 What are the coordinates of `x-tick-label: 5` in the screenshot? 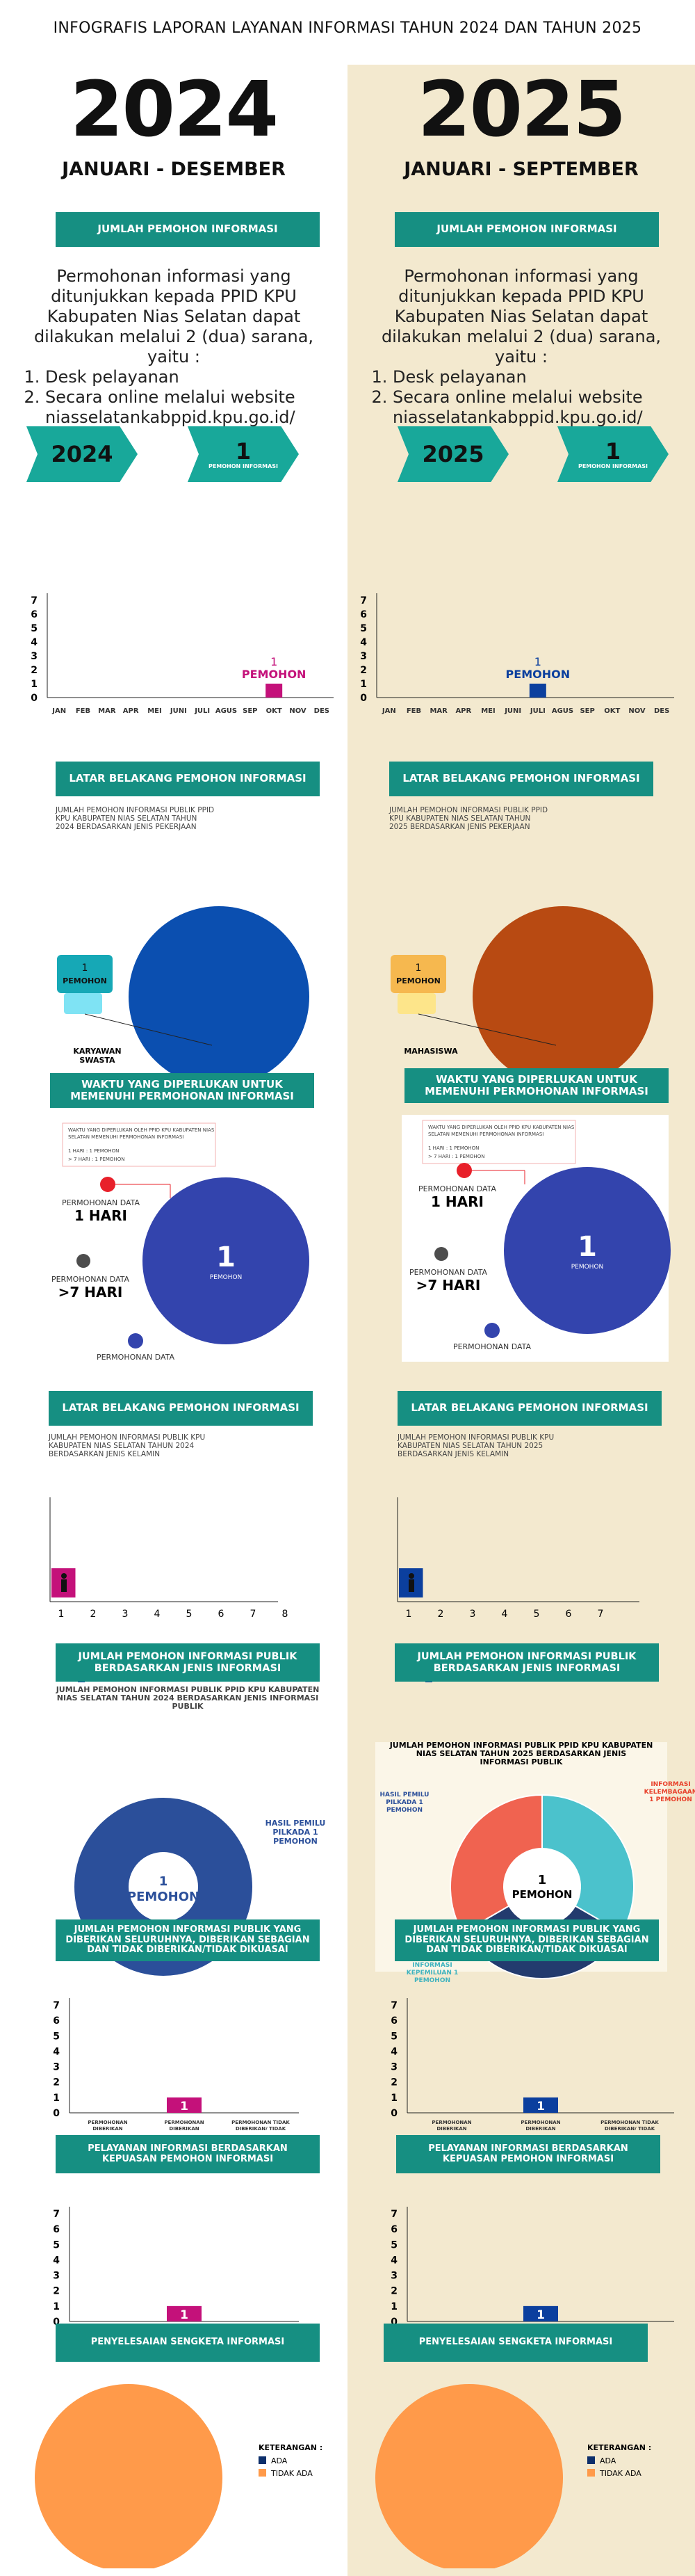 It's located at (537, 1615).